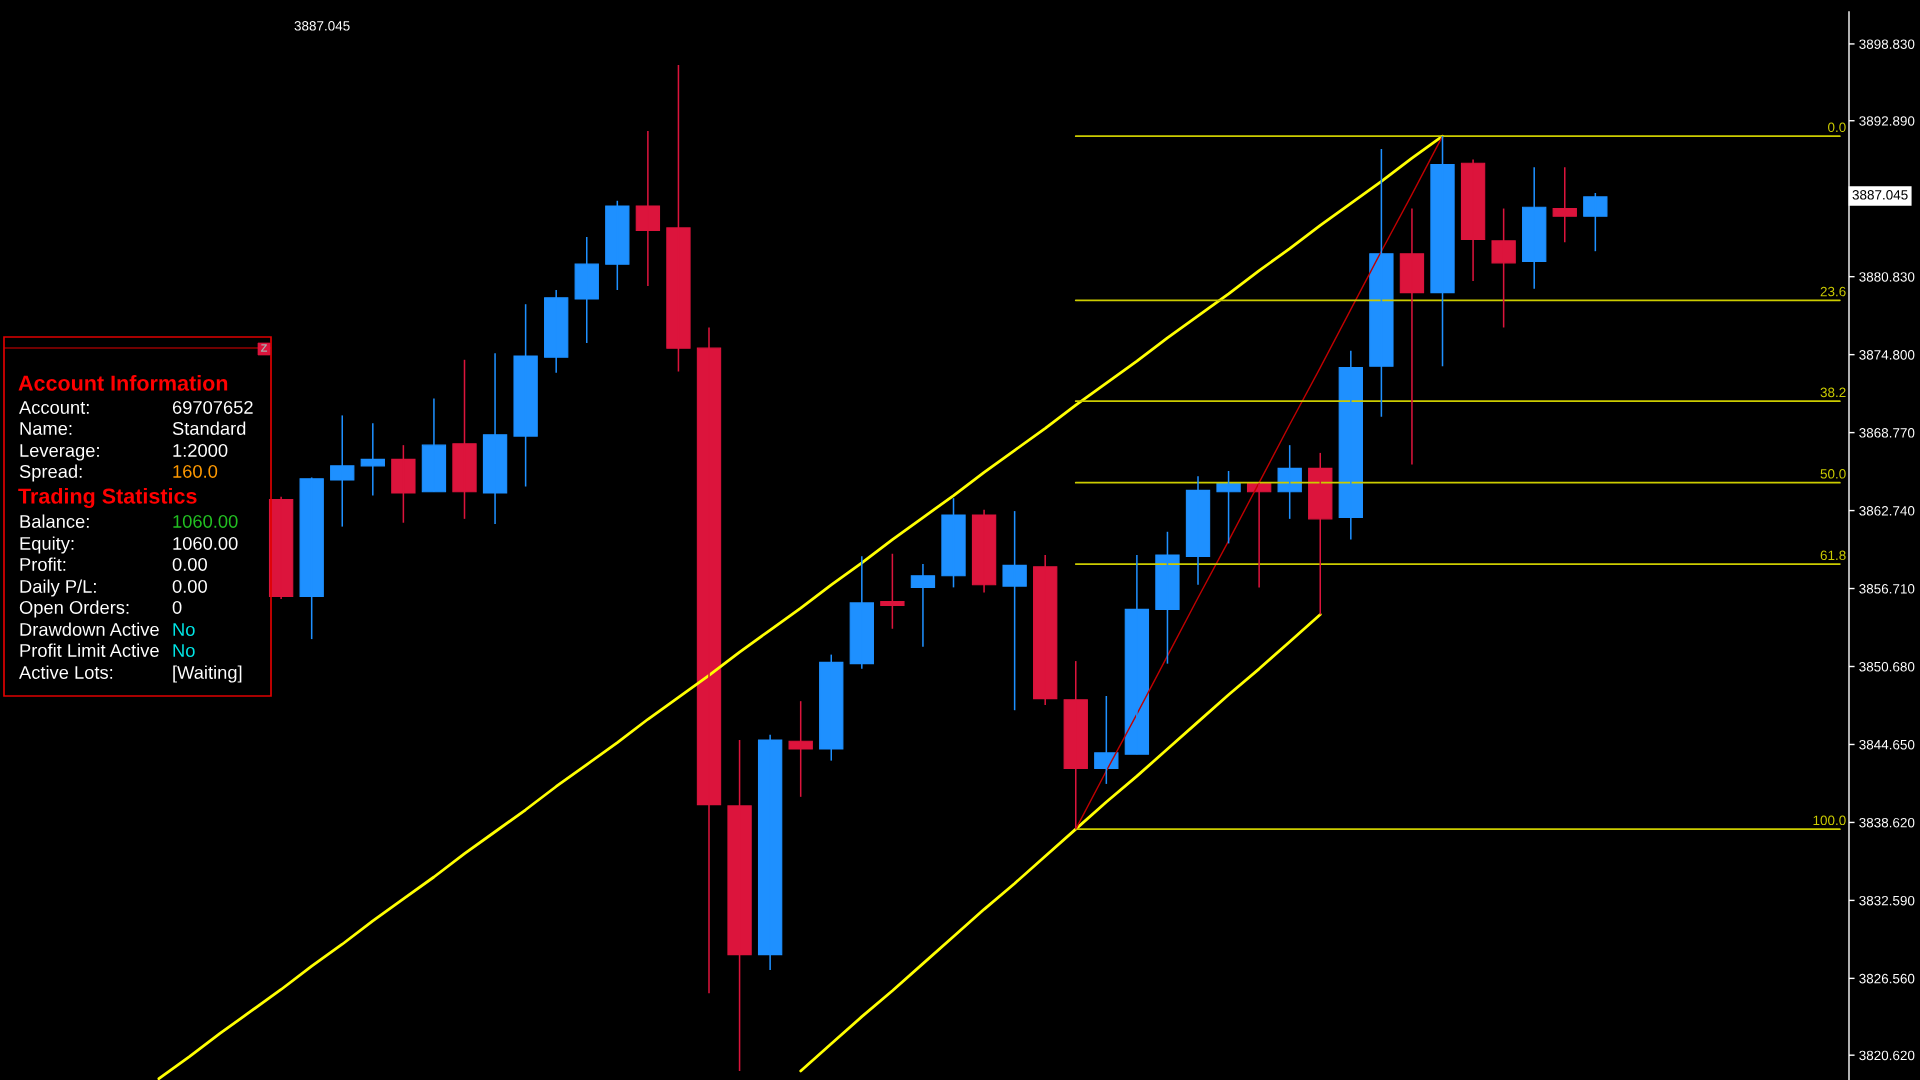 The height and width of the screenshot is (1080, 1920). I want to click on y-tick-label: 3874.800, so click(1887, 355).